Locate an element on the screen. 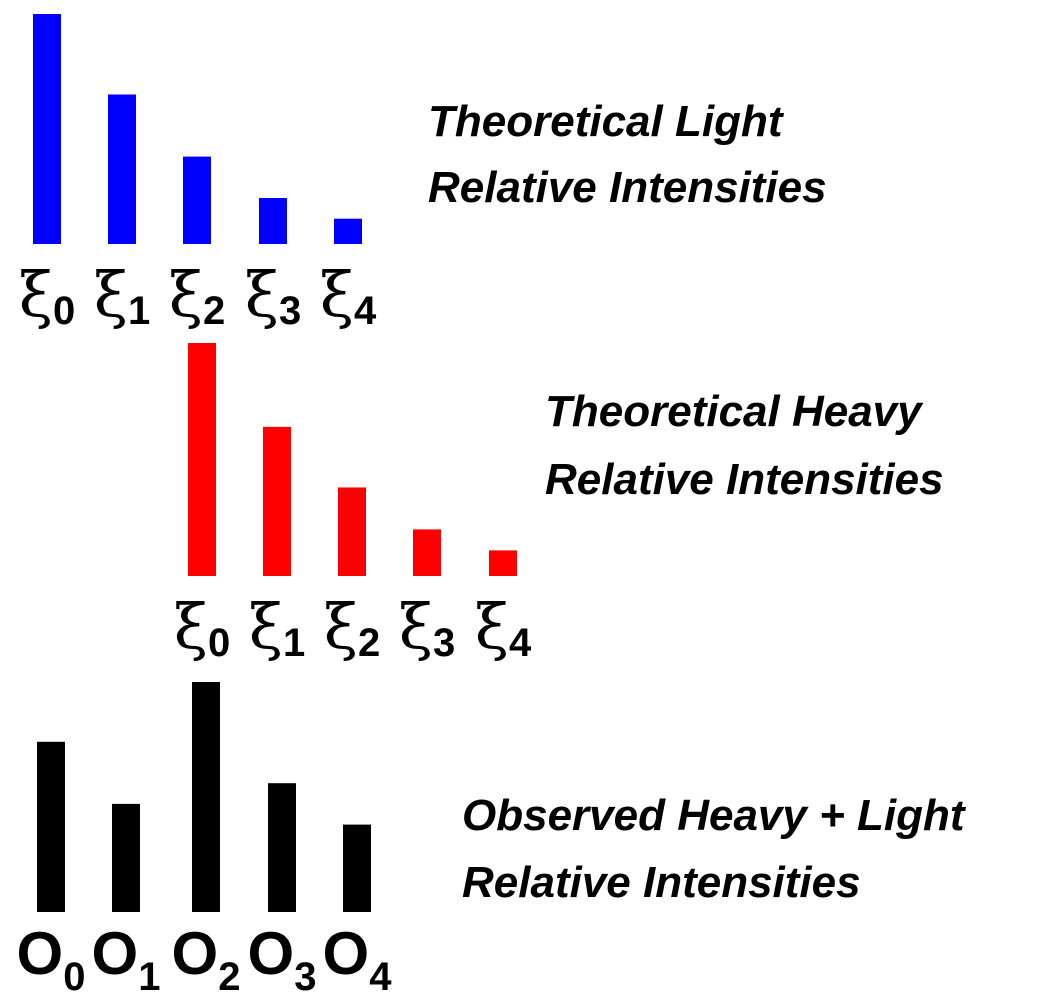 This screenshot has width=1038, height=999. tick-label-2-0: O0 is located at coordinates (51, 959).